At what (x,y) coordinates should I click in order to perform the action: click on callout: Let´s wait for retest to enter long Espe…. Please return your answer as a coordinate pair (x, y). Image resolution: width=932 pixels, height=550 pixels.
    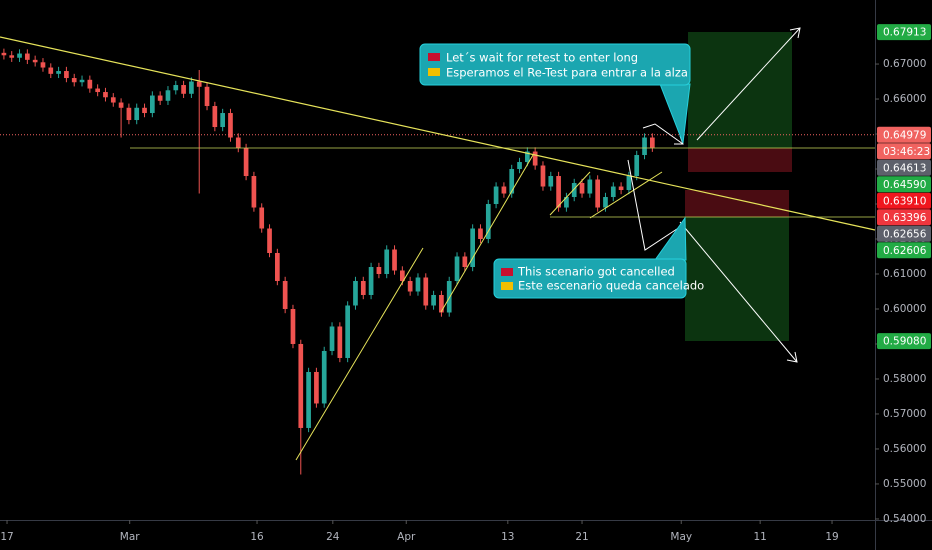
    Looking at the image, I should click on (555, 93).